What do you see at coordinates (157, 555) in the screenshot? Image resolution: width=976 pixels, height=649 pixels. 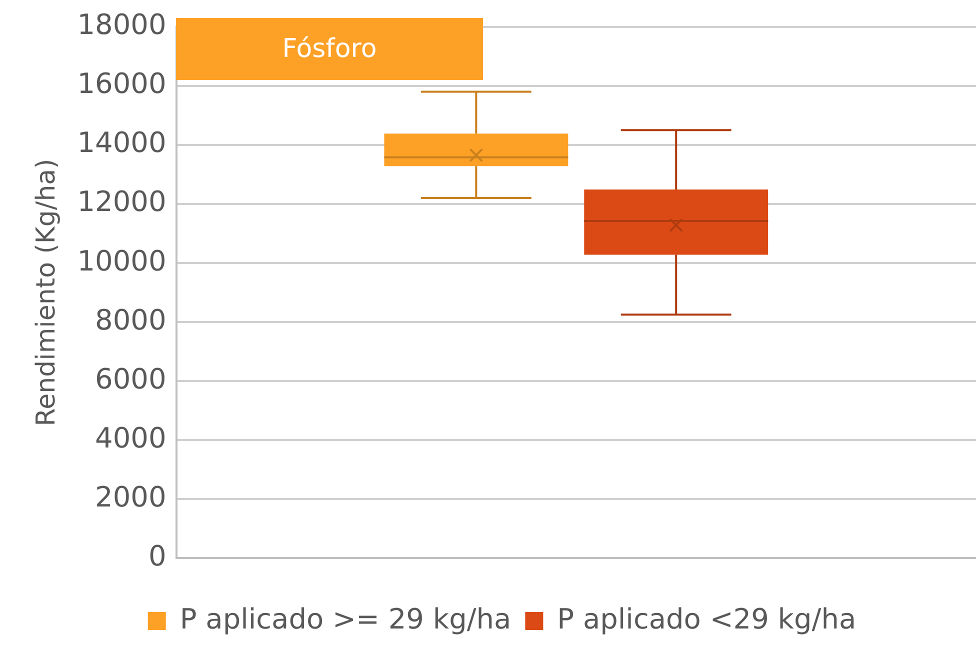 I see `y-tick-label: 0` at bounding box center [157, 555].